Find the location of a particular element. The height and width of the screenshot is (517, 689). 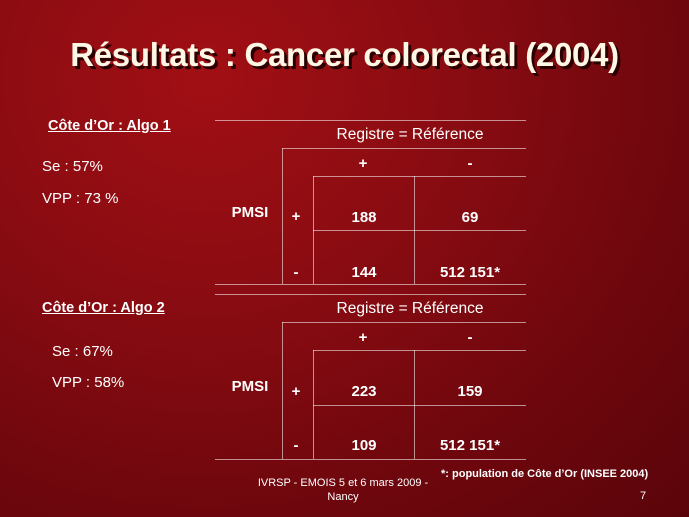

cell-false-negative: 144 is located at coordinates (364, 272).